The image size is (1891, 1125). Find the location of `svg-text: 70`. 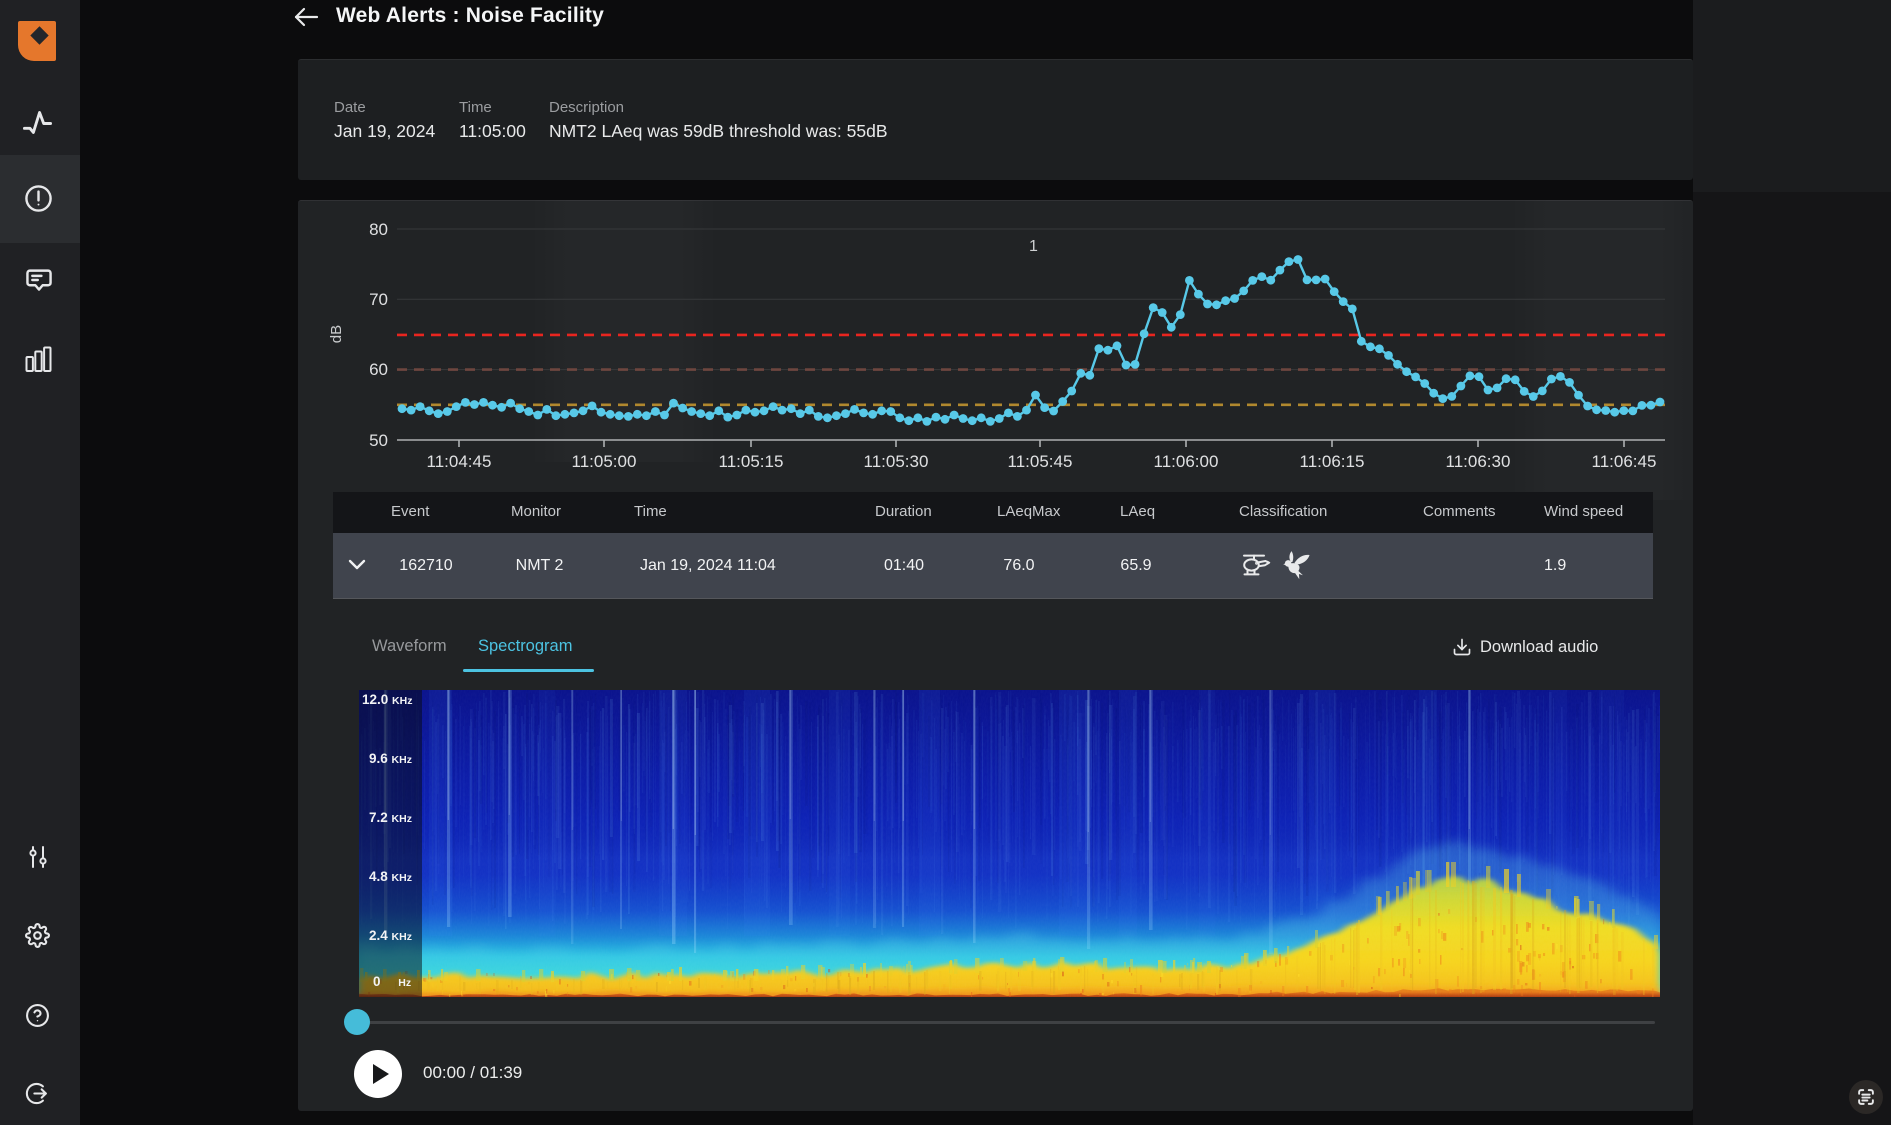

svg-text: 70 is located at coordinates (378, 299).